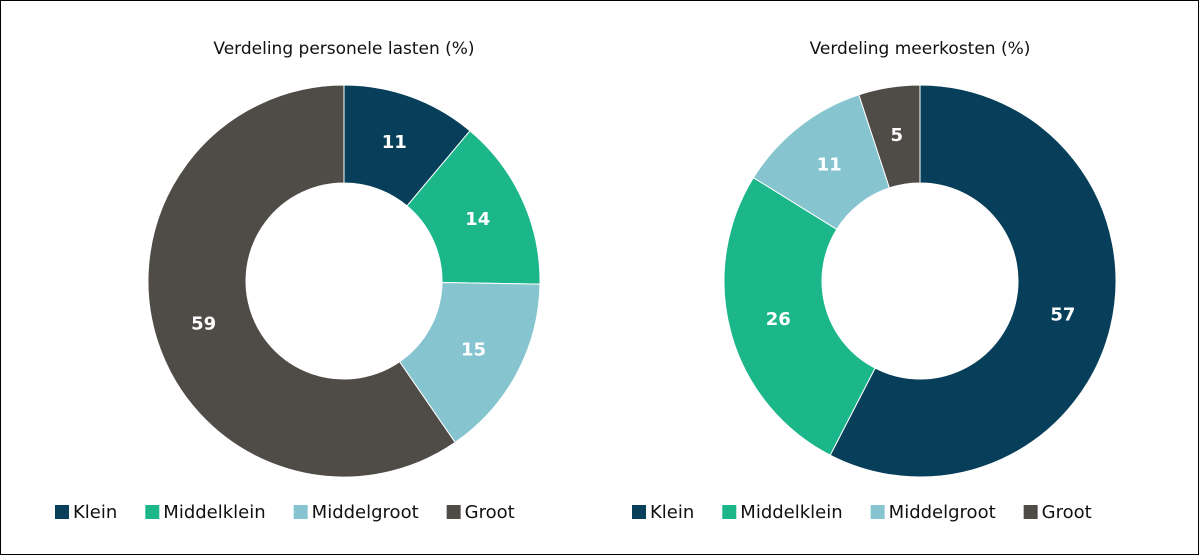  What do you see at coordinates (473, 349) in the screenshot?
I see `data-label: 15` at bounding box center [473, 349].